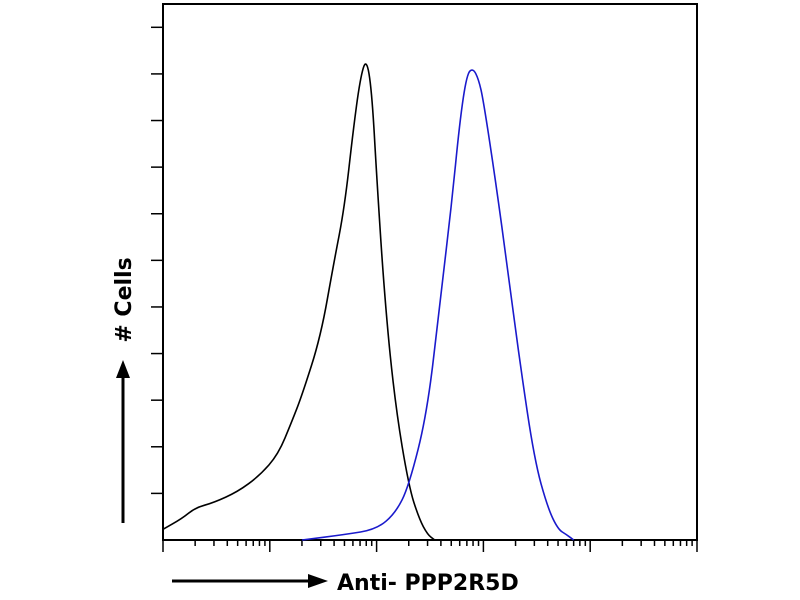 The width and height of the screenshot is (800, 600). Describe the element at coordinates (123, 369) in the screenshot. I see `y-axis-arrow-head` at that location.